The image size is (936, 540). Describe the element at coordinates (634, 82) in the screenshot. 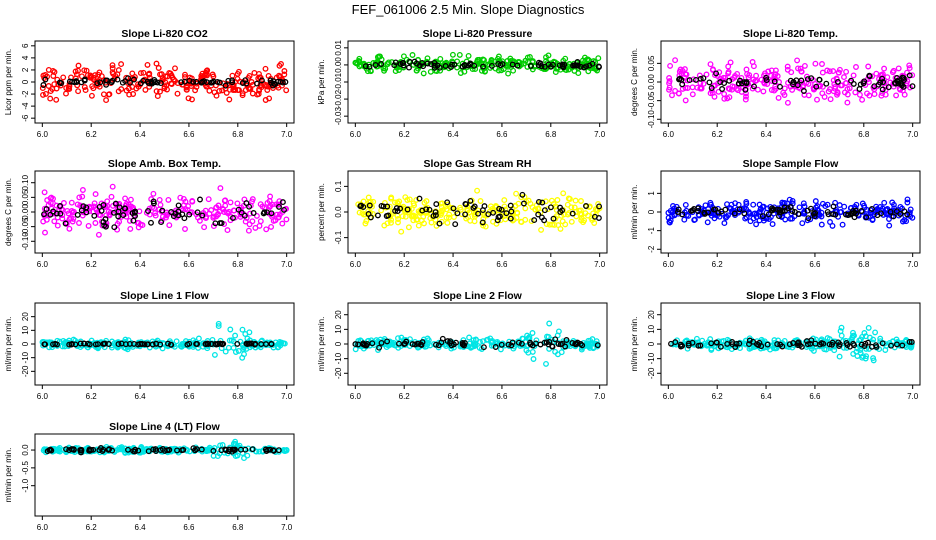

I see `y-axis-label: degrees C per min.` at that location.